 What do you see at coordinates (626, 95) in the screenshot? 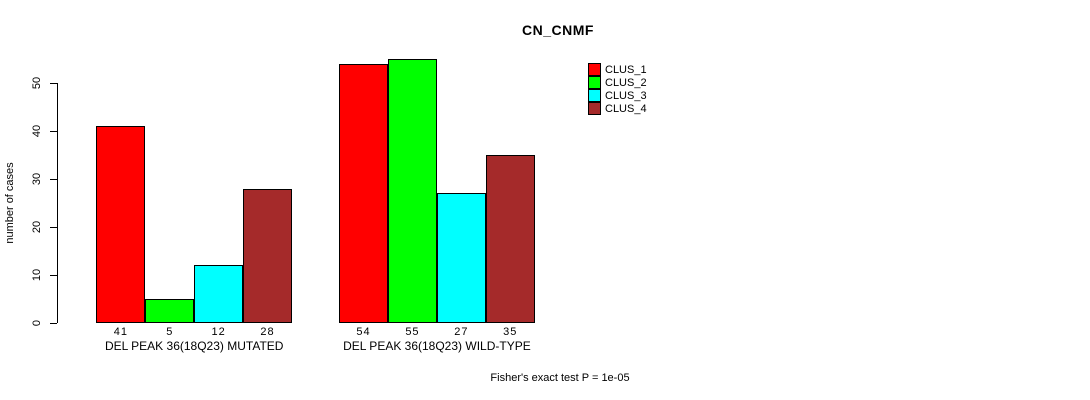
I see `legend-label: CLUS_3` at bounding box center [626, 95].